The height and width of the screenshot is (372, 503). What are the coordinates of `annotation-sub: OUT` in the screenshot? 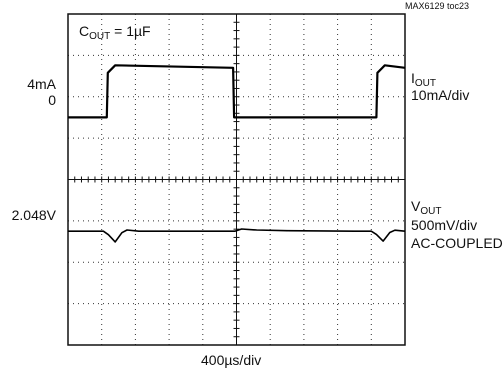 It's located at (100, 36).